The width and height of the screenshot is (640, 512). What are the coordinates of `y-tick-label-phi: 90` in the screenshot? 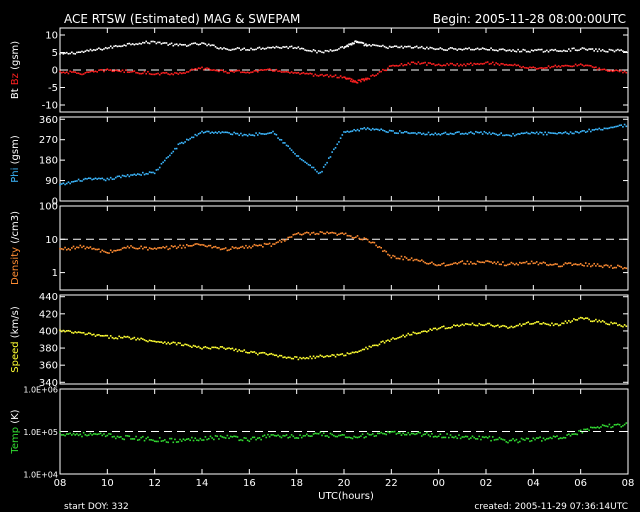 It's located at (51, 181).